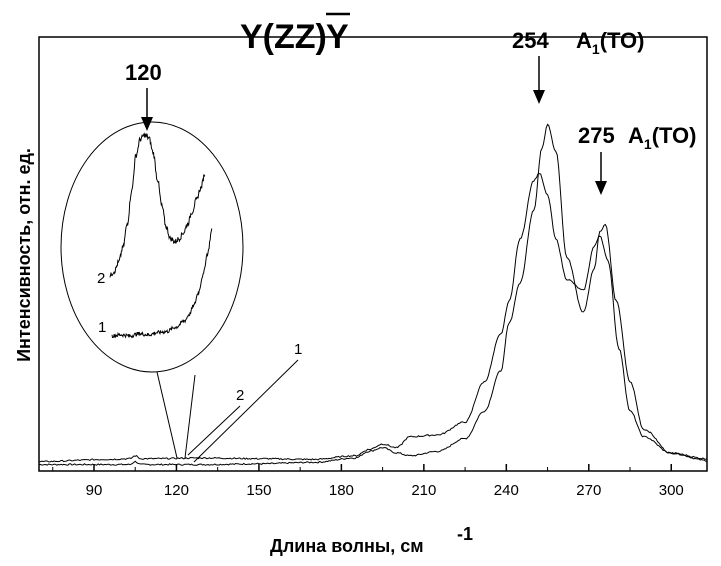 Image resolution: width=721 pixels, height=566 pixels. I want to click on inset-curve-label-2: 2, so click(101, 278).